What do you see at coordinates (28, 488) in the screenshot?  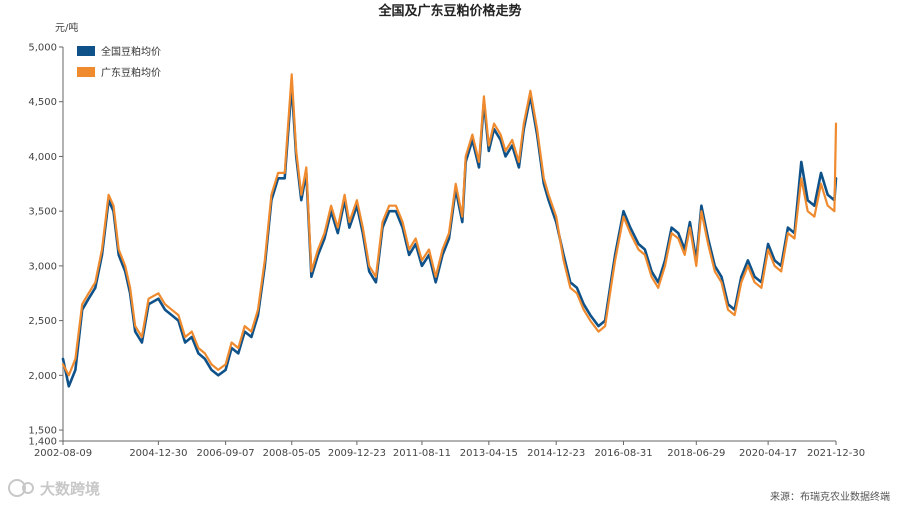 I see `logo-icon-ring` at bounding box center [28, 488].